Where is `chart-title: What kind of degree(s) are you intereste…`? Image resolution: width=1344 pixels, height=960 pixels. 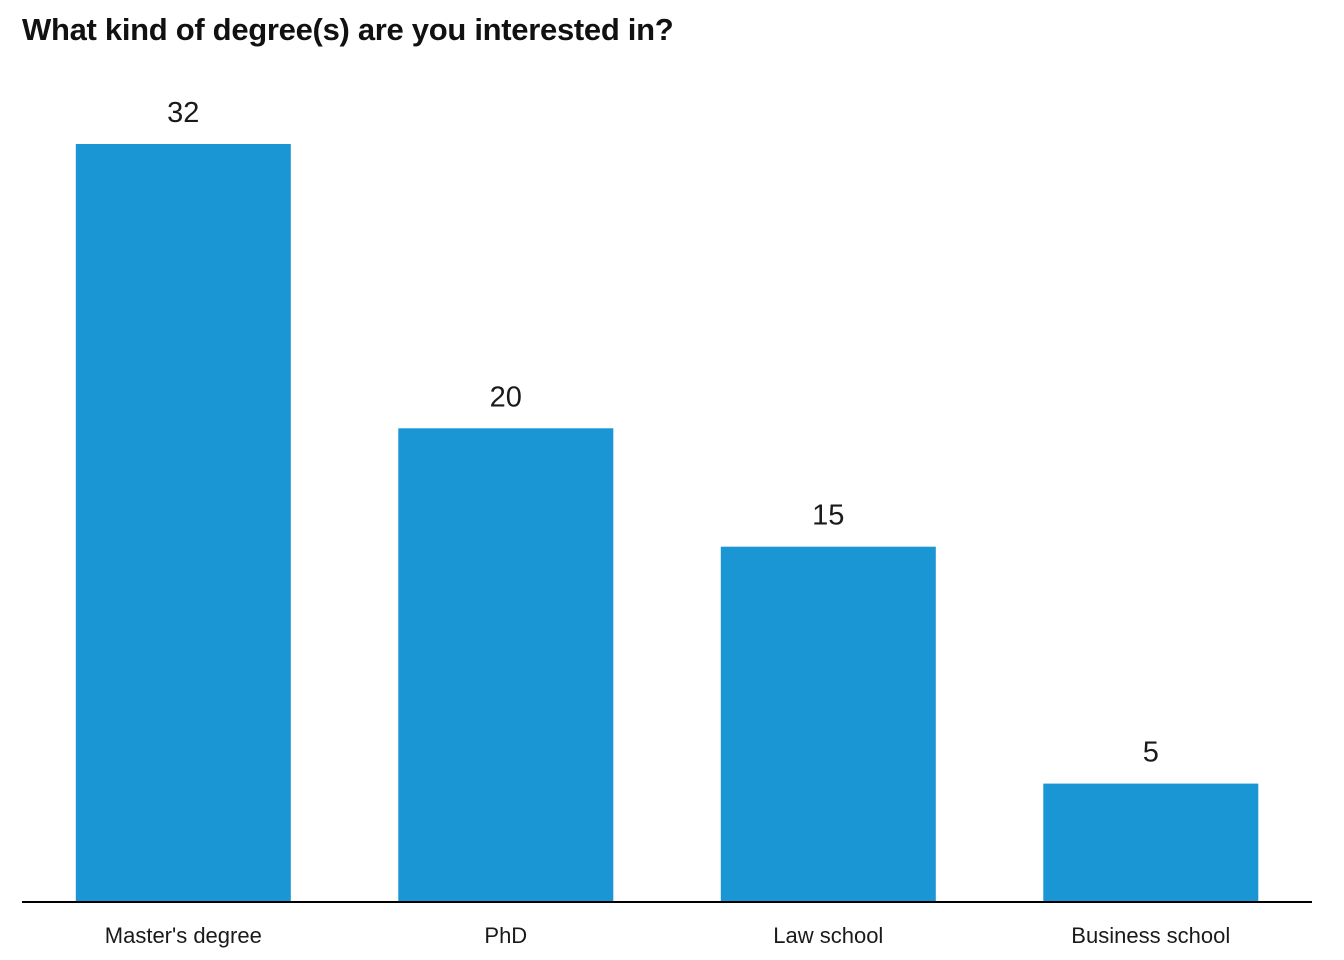
chart-title: What kind of degree(s) are you intereste… is located at coordinates (348, 29).